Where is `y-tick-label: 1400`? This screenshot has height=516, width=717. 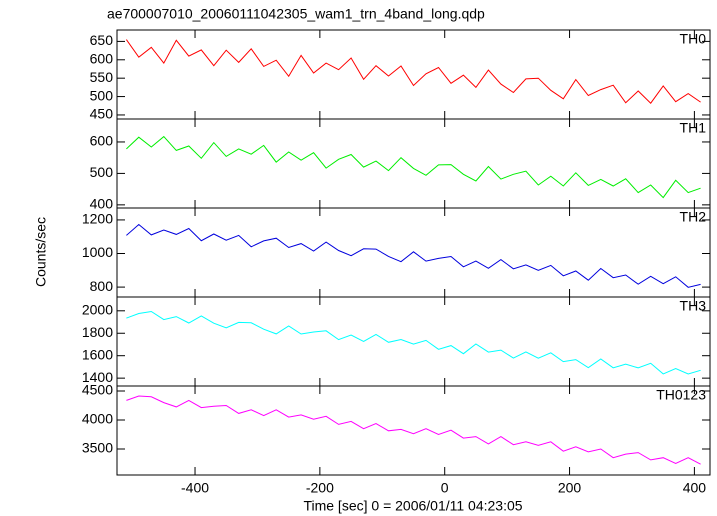 y-tick-label: 1400 is located at coordinates (97, 377).